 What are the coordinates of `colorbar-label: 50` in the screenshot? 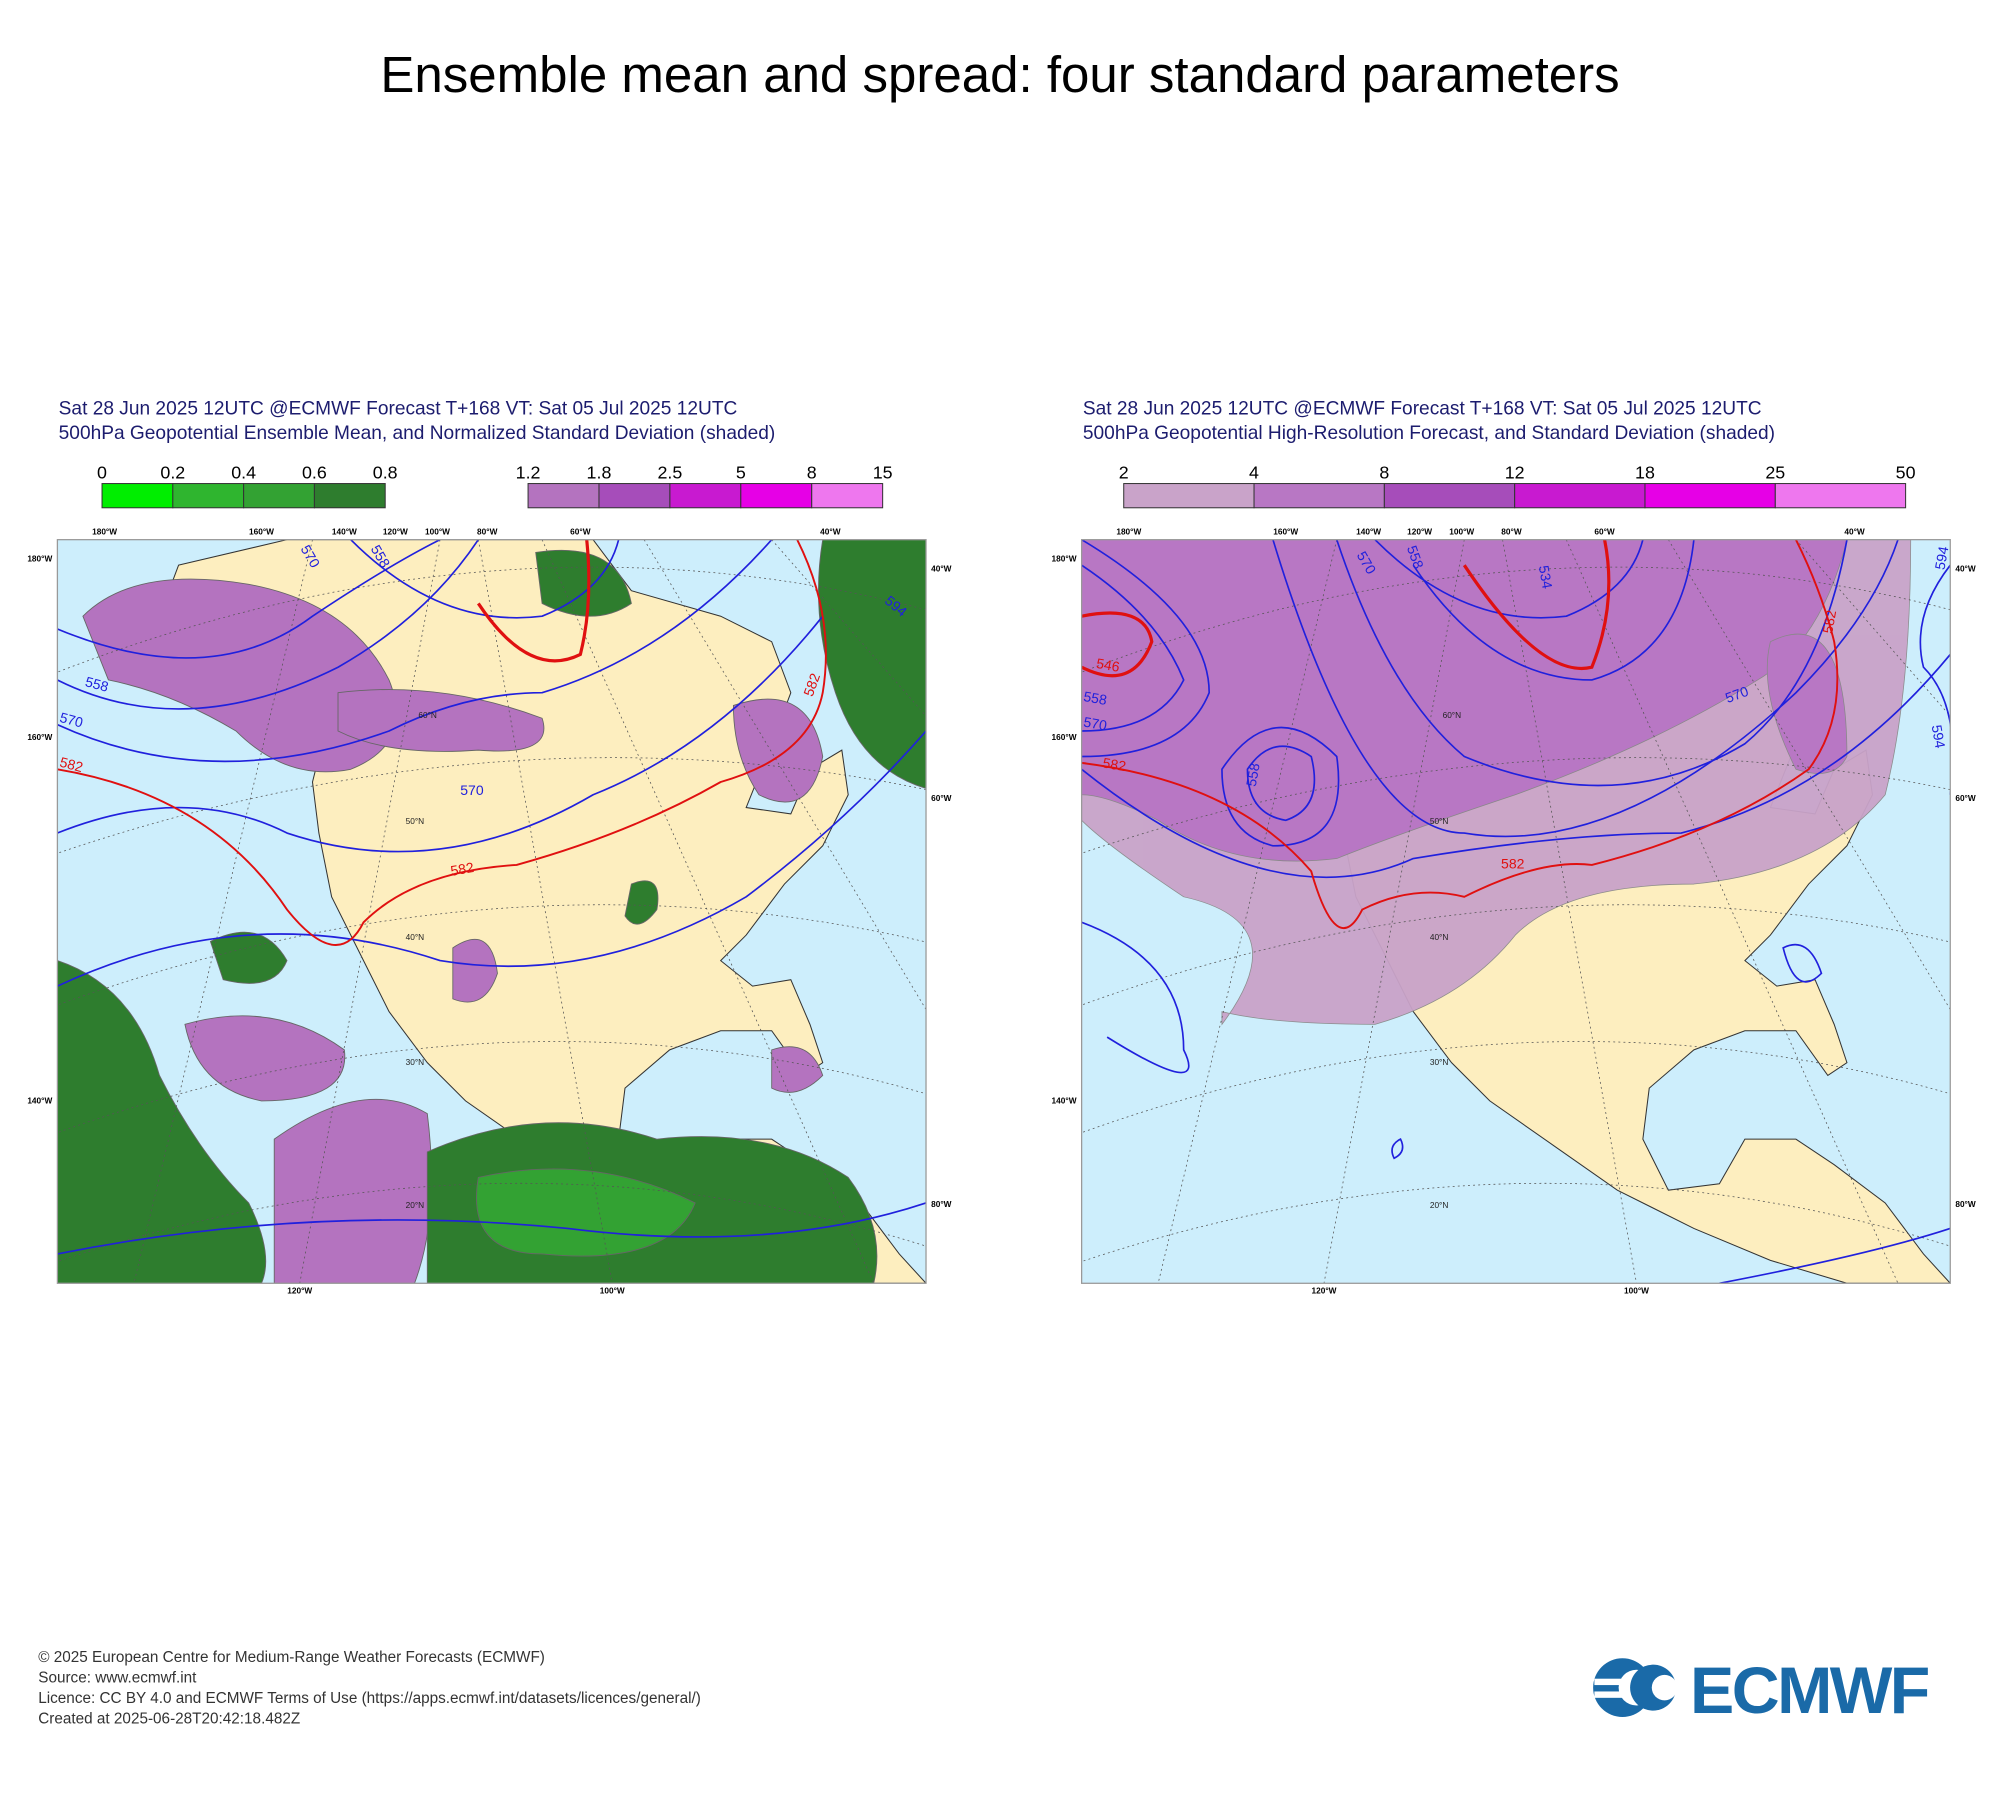 It's located at (1906, 472).